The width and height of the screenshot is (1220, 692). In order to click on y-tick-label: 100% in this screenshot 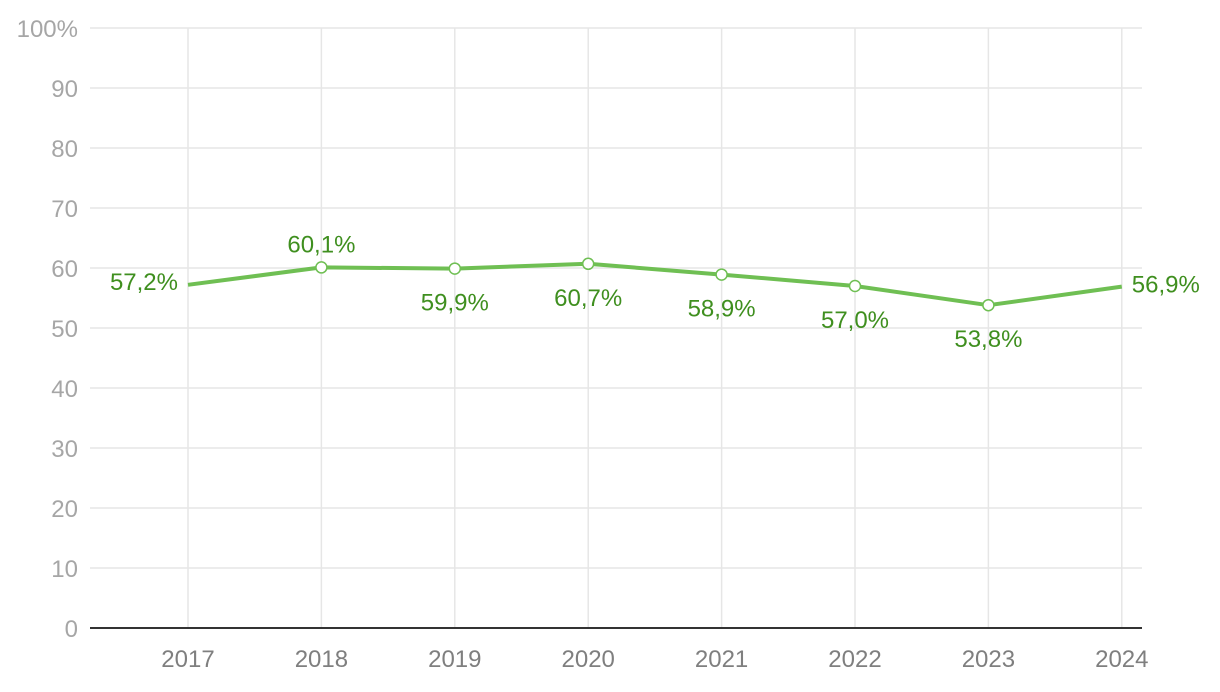, I will do `click(47, 29)`.